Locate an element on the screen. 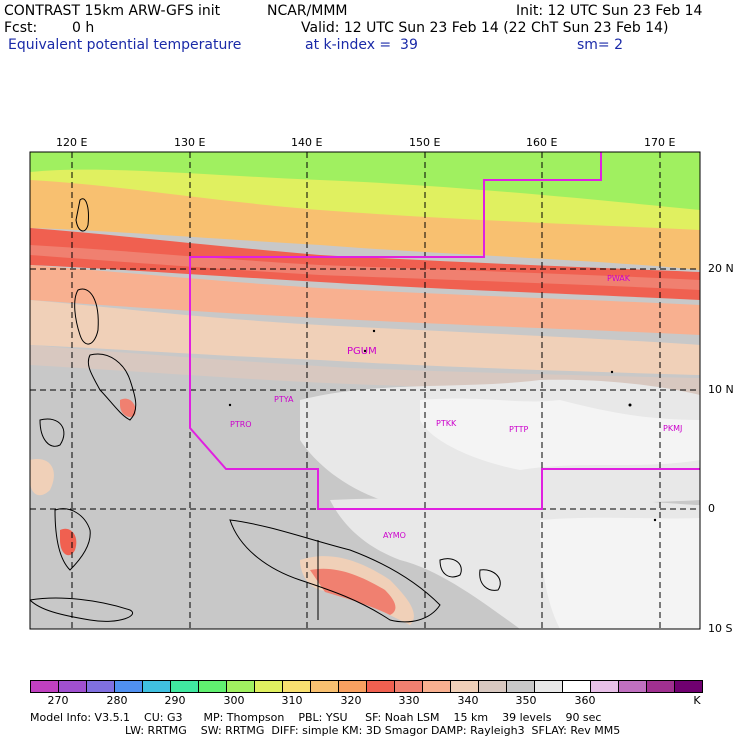  station-label: PTKK is located at coordinates (446, 423).